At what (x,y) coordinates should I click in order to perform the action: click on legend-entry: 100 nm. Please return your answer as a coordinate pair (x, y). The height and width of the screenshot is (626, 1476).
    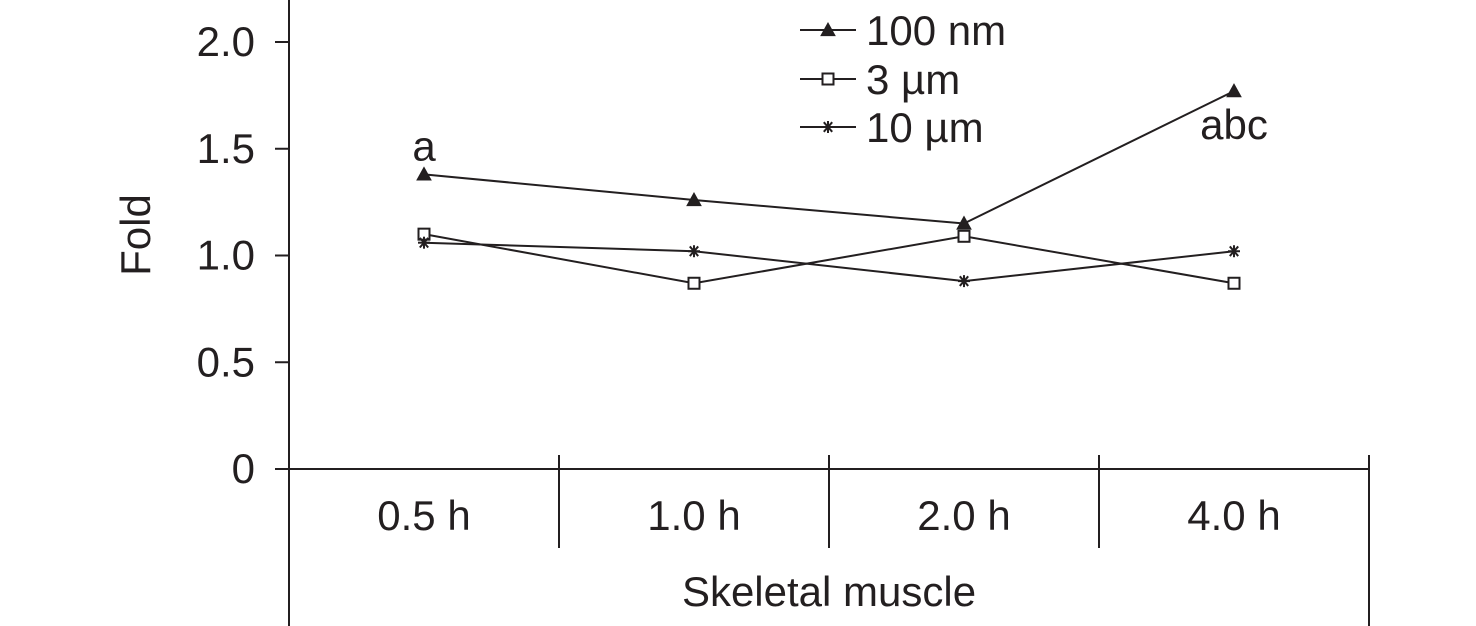
    Looking at the image, I should click on (903, 30).